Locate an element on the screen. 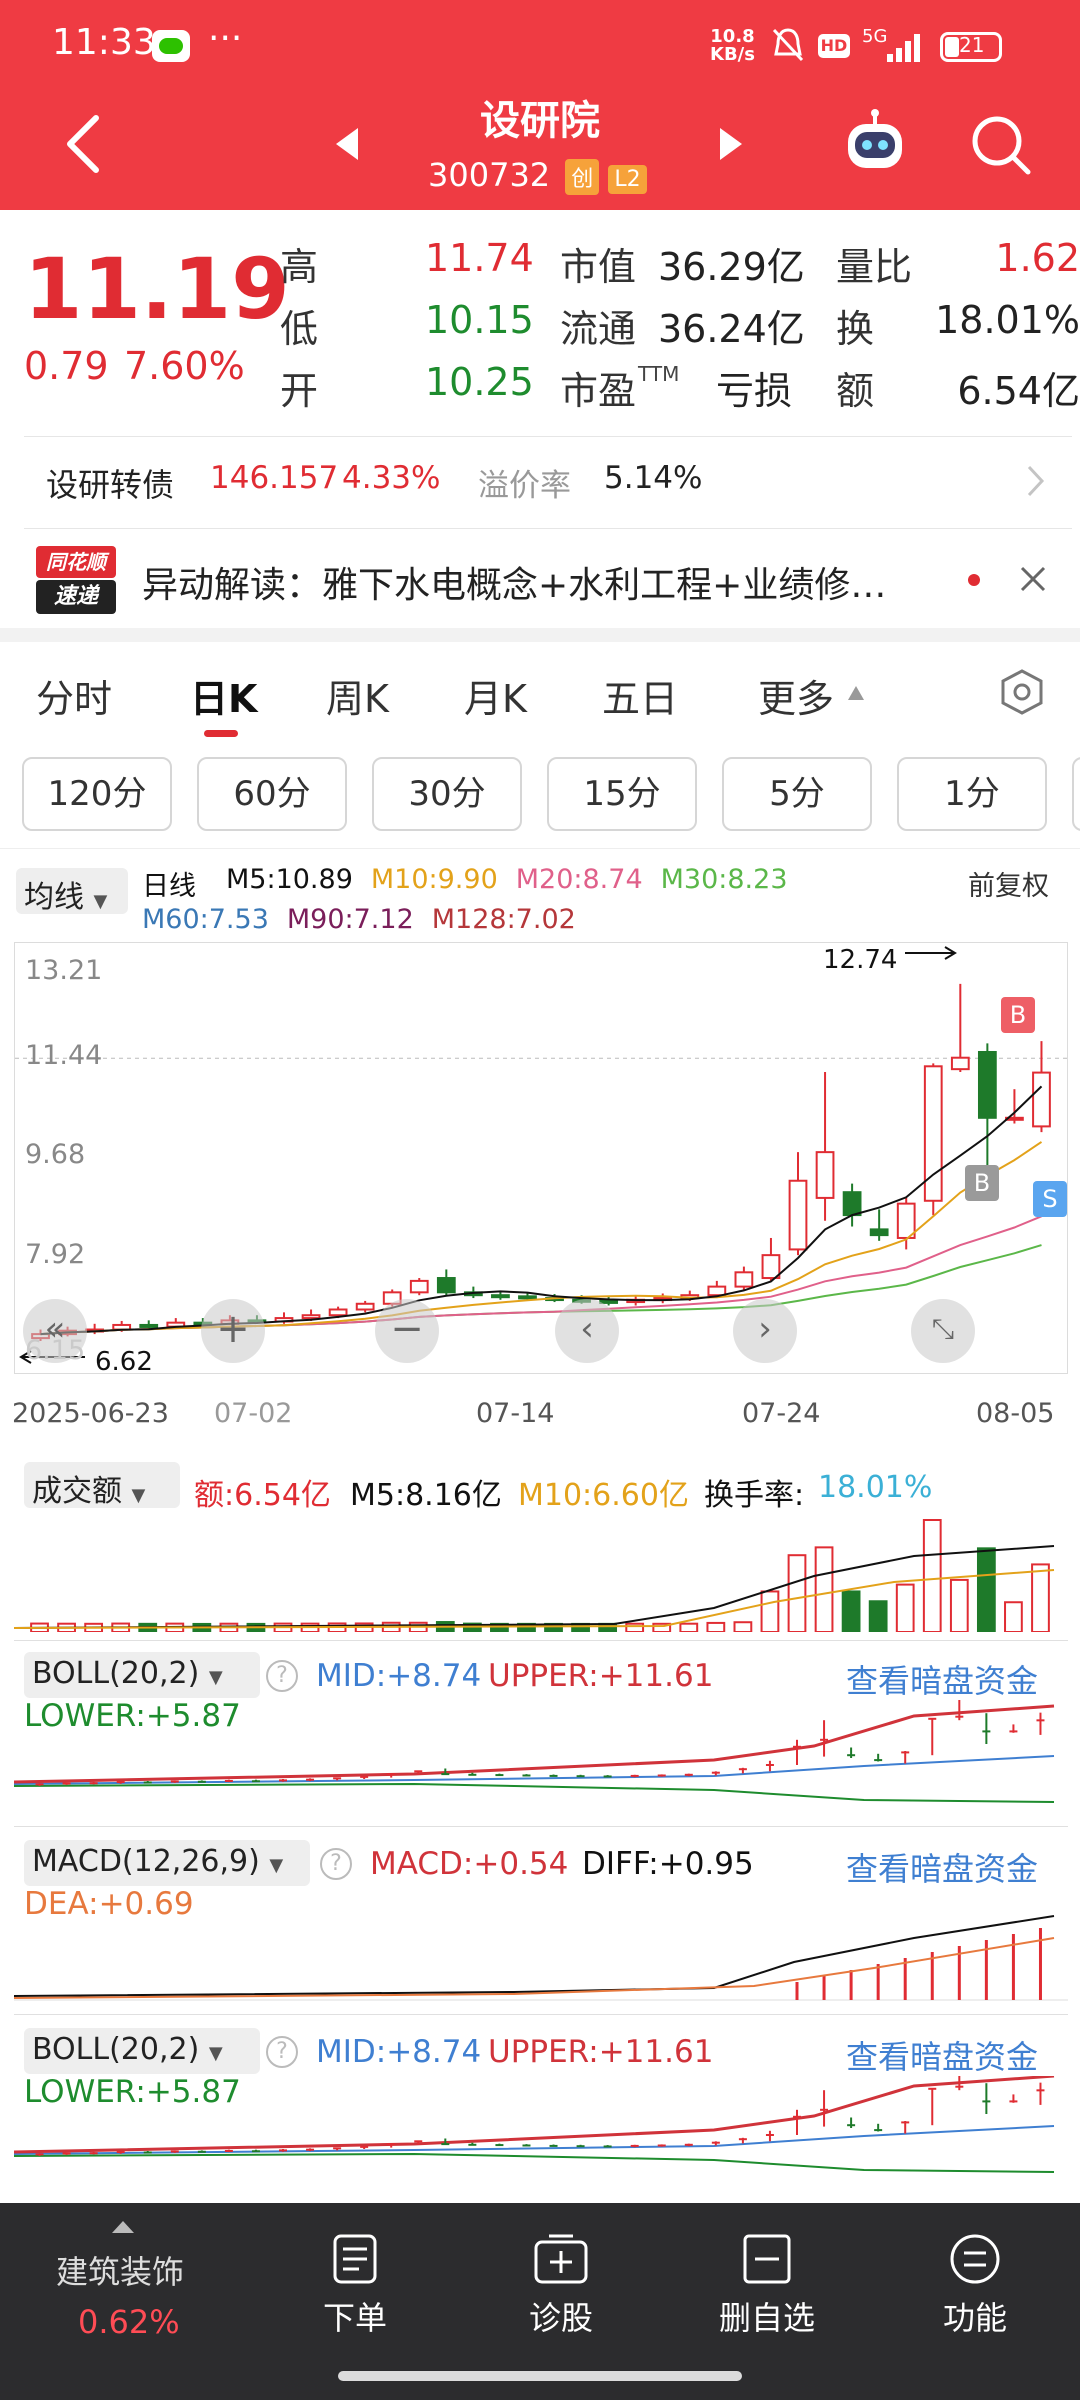 The width and height of the screenshot is (1080, 2400). scroll-left-icon: ‹ is located at coordinates (587, 1331).